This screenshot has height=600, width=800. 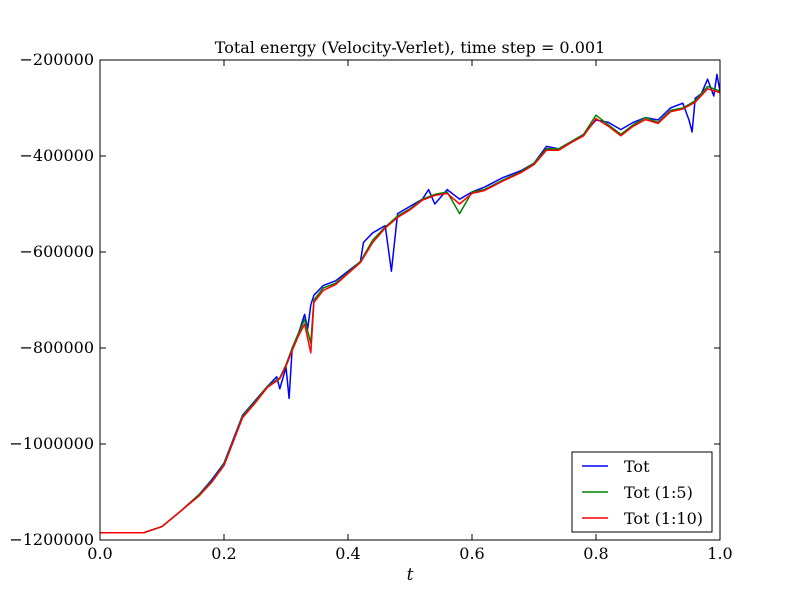 What do you see at coordinates (663, 518) in the screenshot?
I see `legend-label-2: Tot (1:10)` at bounding box center [663, 518].